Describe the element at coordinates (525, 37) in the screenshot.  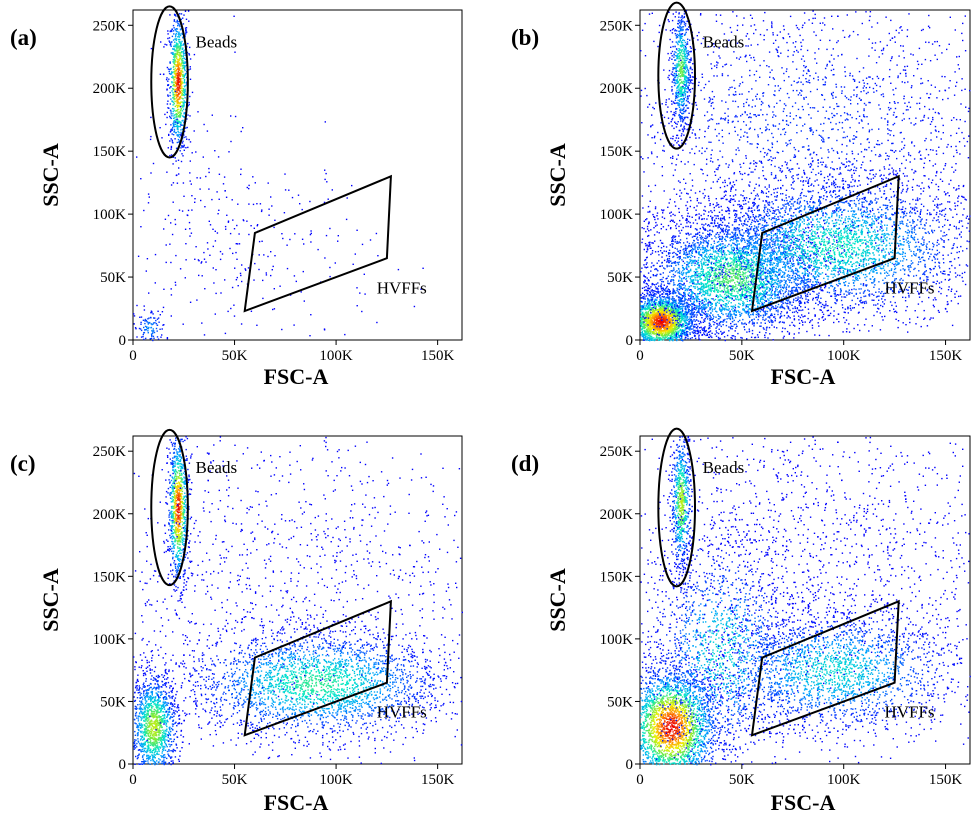
I see `panel-label: (b)` at that location.